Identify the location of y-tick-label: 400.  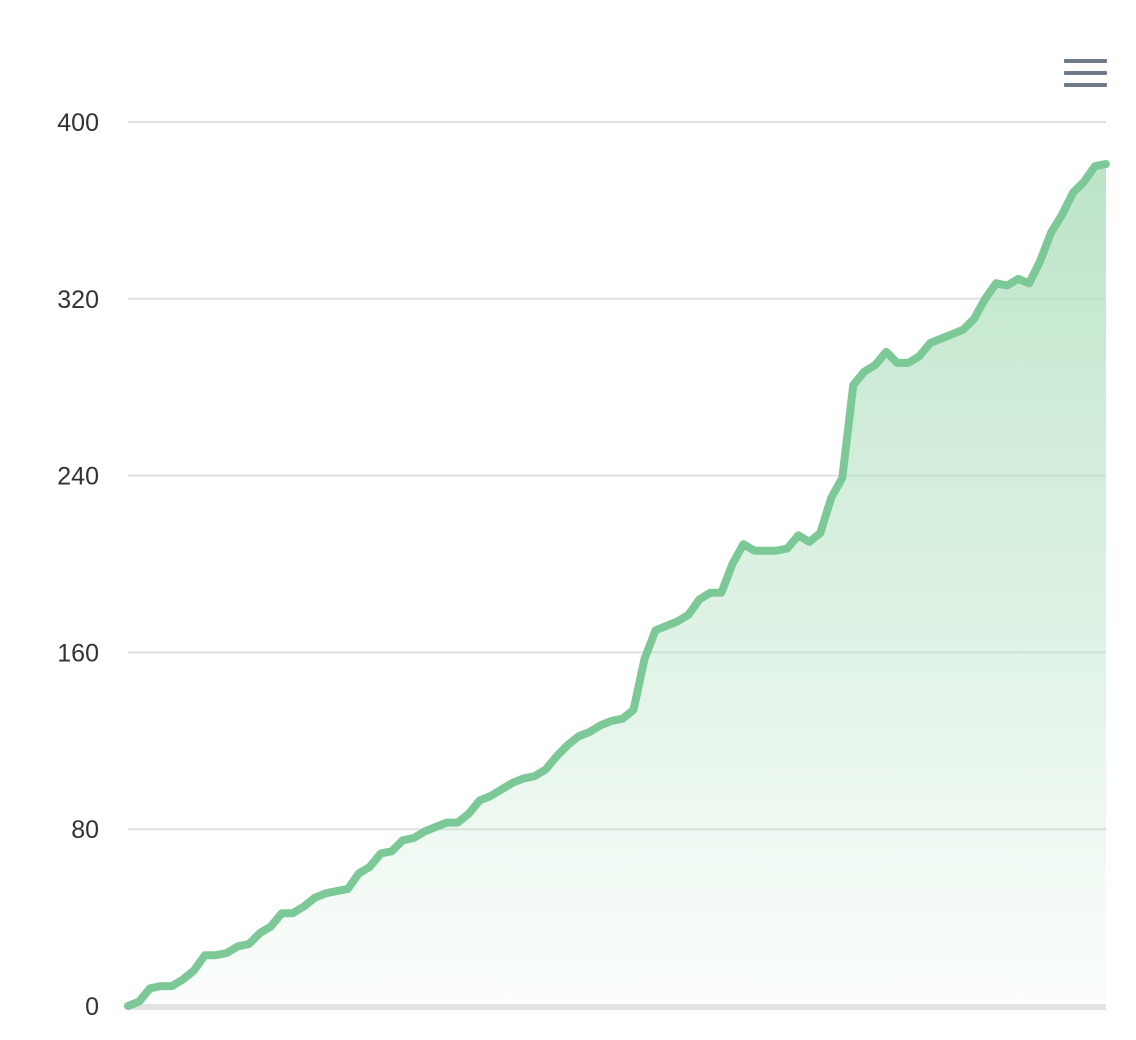
(78, 123).